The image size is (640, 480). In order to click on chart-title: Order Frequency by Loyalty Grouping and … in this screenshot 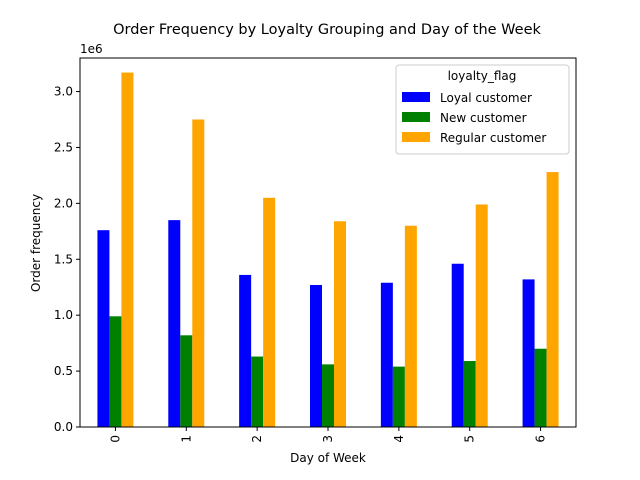, I will do `click(327, 30)`.